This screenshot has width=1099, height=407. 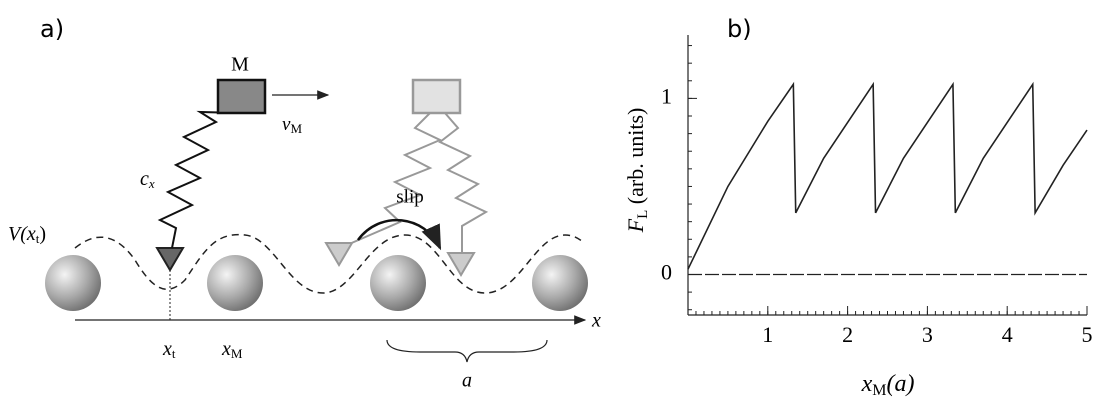 I want to click on potential-label: V(xt), so click(x=27, y=234).